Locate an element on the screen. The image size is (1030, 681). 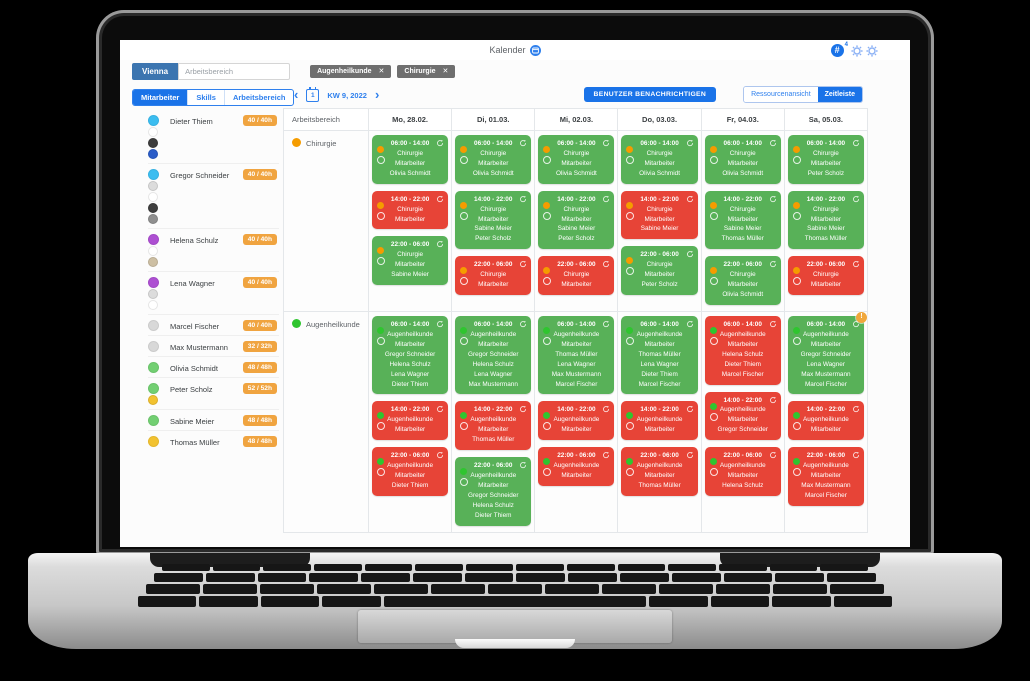
prev-week-icon: ‹ is located at coordinates (296, 94).